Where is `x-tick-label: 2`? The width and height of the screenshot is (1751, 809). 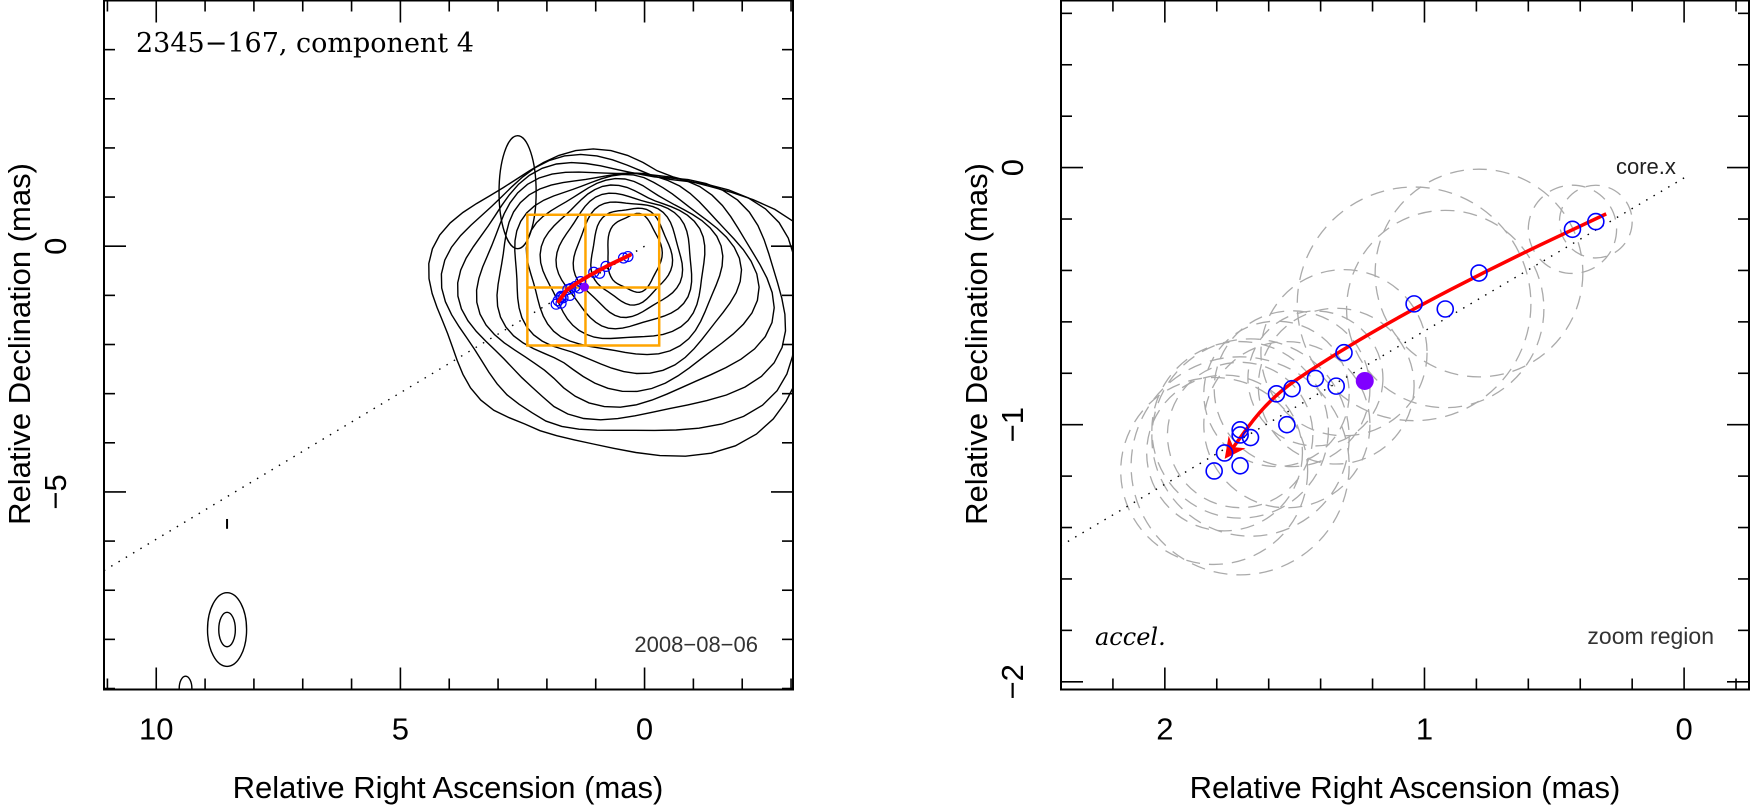
x-tick-label: 2 is located at coordinates (1164, 729).